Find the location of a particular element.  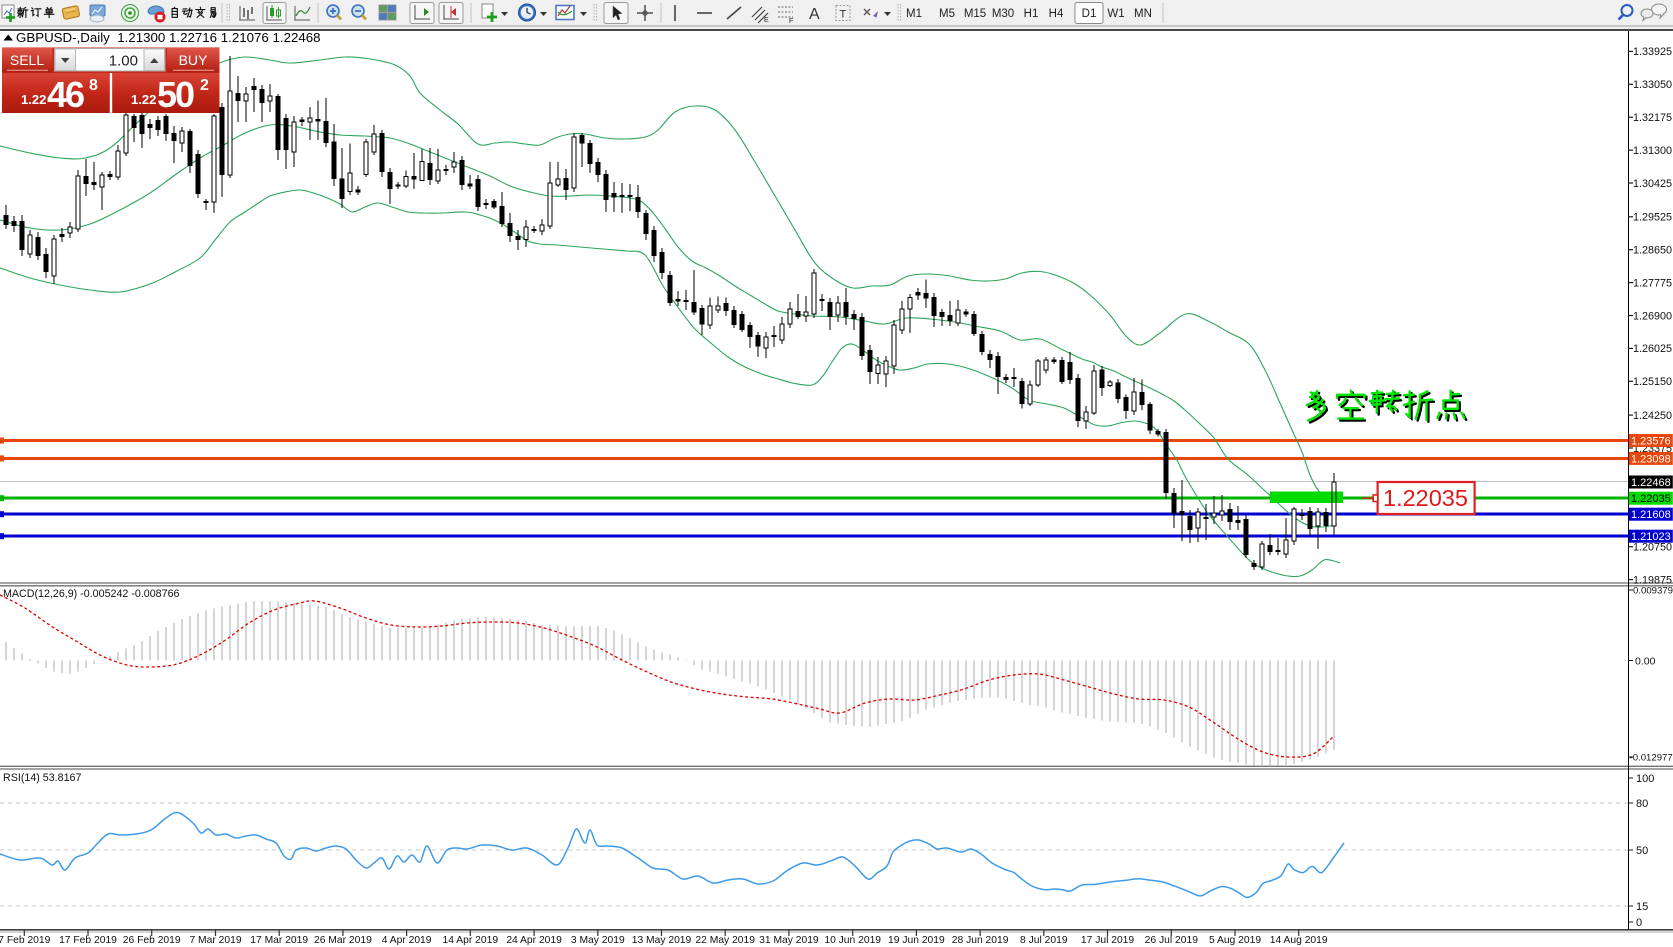

svg-text: 26 Jul 2019 is located at coordinates (1172, 940).